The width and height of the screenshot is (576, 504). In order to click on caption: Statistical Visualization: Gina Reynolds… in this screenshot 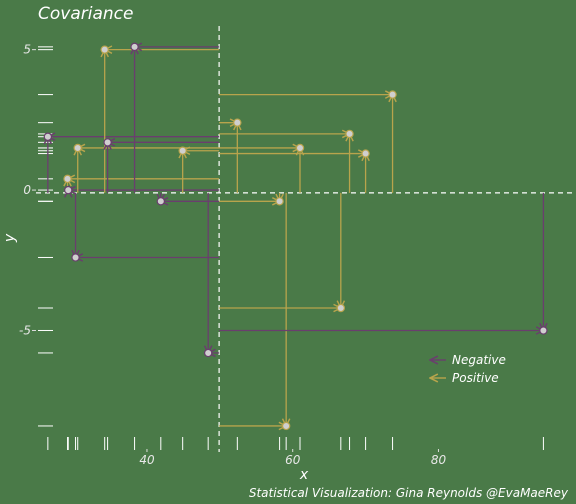, I will do `click(409, 493)`.